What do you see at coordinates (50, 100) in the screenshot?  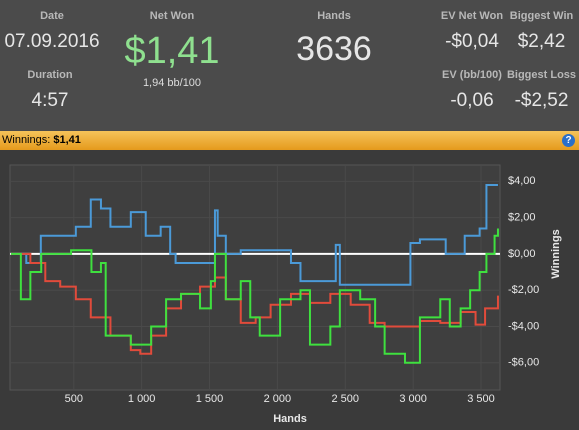 I see `value: 4:57` at bounding box center [50, 100].